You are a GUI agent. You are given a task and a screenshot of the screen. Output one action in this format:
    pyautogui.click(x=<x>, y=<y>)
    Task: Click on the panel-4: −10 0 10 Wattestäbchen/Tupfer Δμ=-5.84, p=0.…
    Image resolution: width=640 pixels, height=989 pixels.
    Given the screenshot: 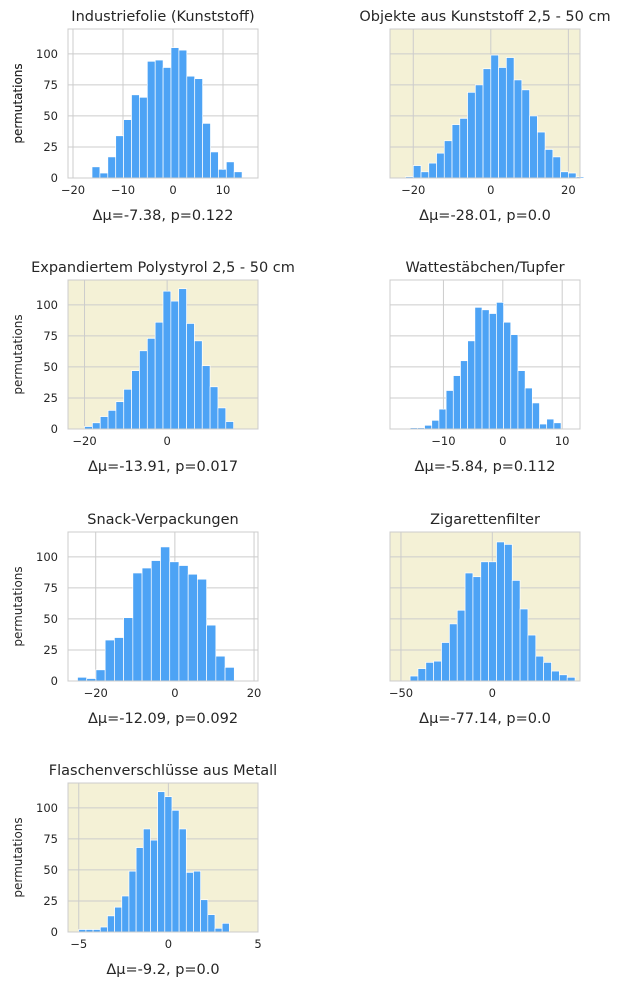 What is the action you would take?
    pyautogui.click(x=485, y=367)
    